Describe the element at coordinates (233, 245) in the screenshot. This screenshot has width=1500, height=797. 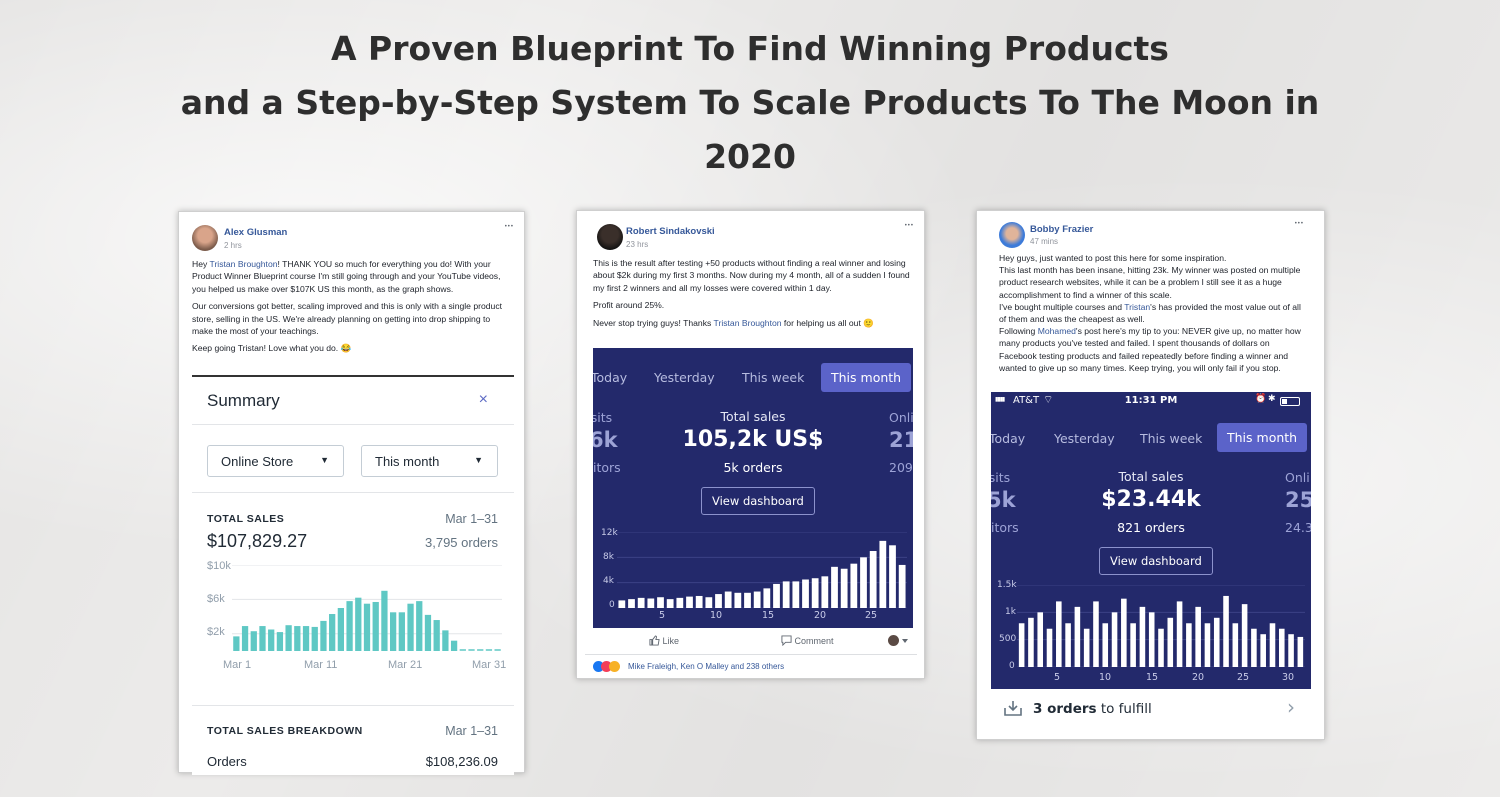
I see `post-time: 2 hrs` at that location.